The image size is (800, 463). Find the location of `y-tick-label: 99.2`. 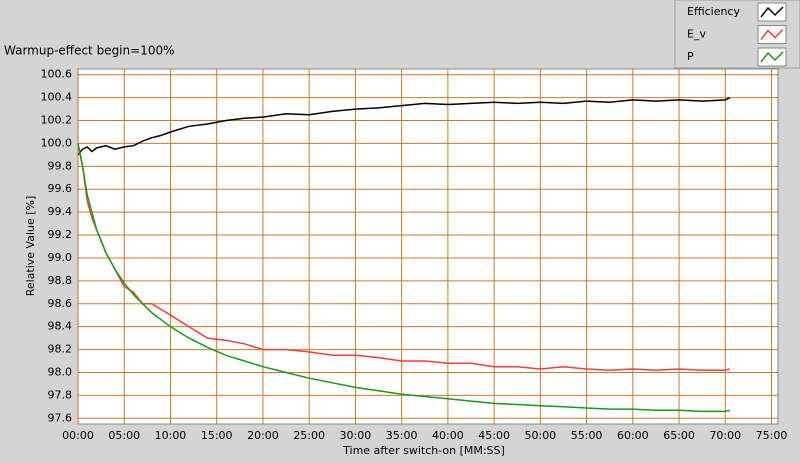

y-tick-label: 99.2 is located at coordinates (60, 234).